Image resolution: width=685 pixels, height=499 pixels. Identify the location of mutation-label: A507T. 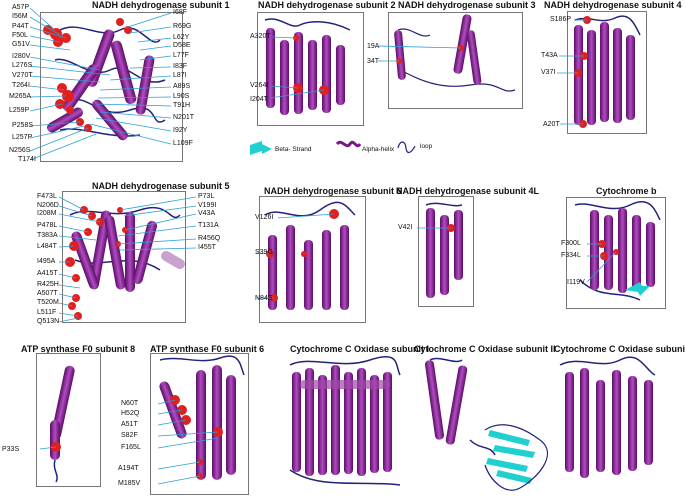
(47, 293).